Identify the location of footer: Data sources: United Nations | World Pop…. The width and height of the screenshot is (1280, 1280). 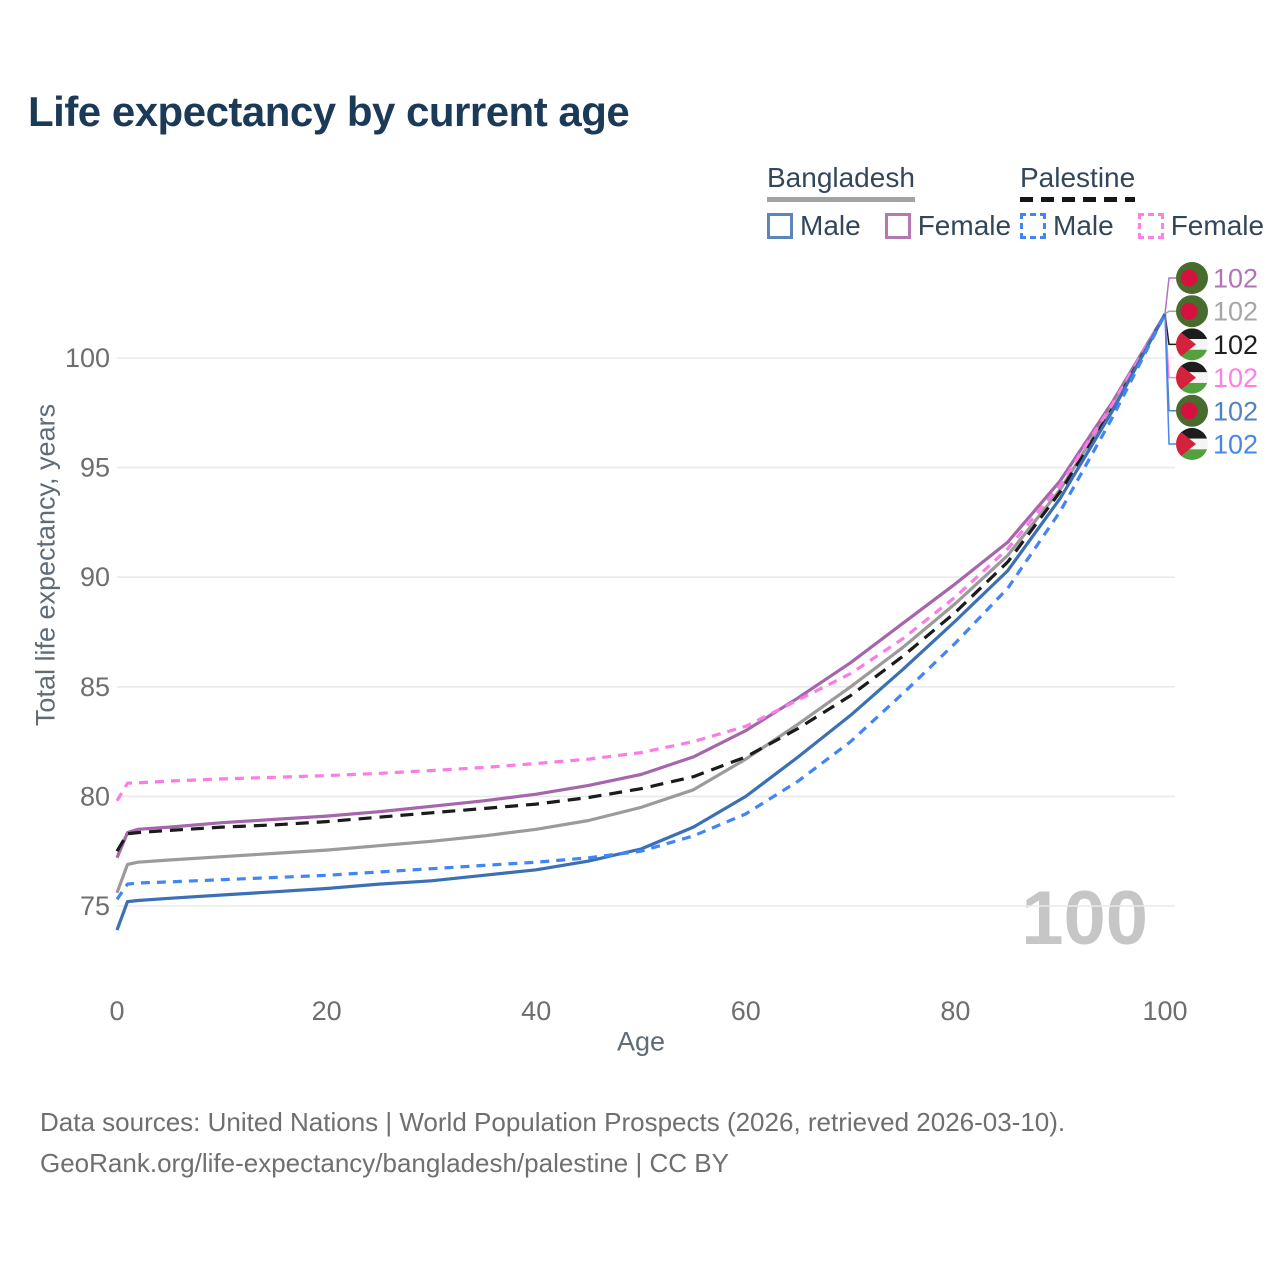
(552, 1143).